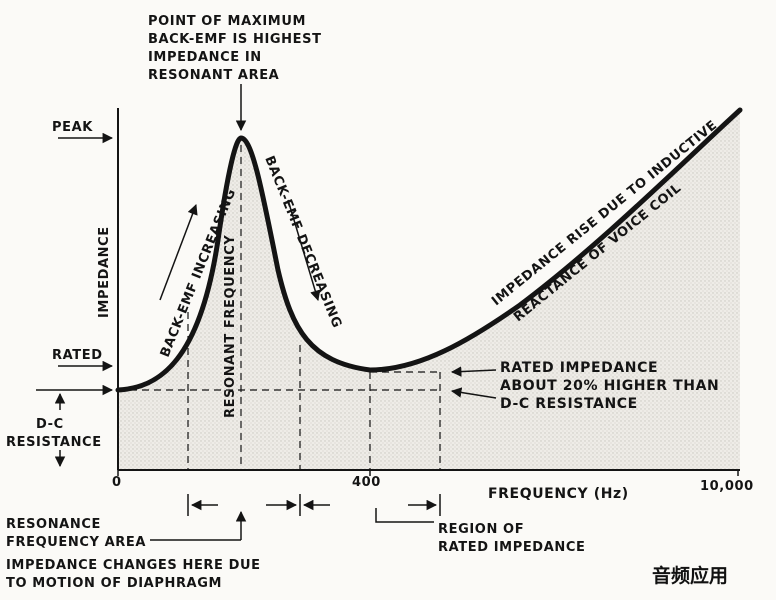 This screenshot has height=600, width=776. What do you see at coordinates (579, 368) in the screenshot?
I see `right-note-line-1: RATED IMPEDANCE` at bounding box center [579, 368].